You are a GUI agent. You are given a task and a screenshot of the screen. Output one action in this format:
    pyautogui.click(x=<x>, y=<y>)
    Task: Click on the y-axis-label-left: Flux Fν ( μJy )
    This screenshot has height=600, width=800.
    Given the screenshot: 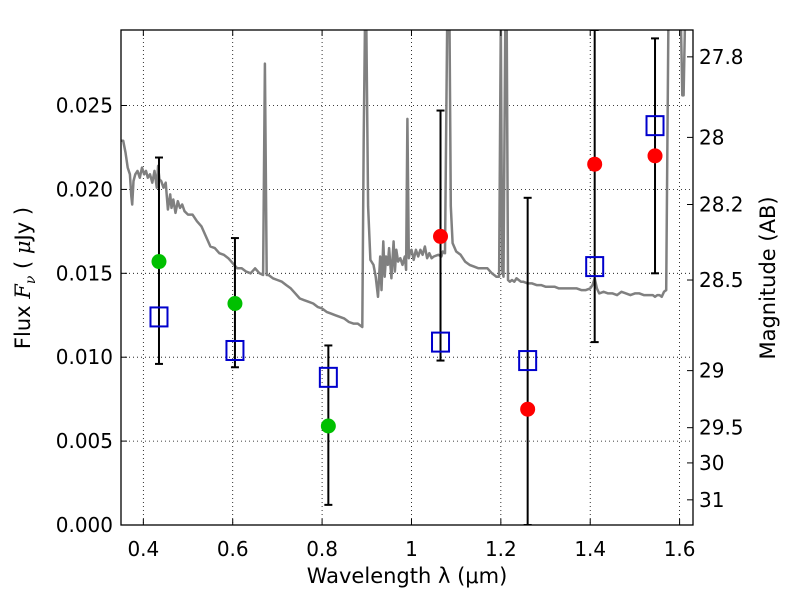 What is the action you would take?
    pyautogui.click(x=25, y=278)
    